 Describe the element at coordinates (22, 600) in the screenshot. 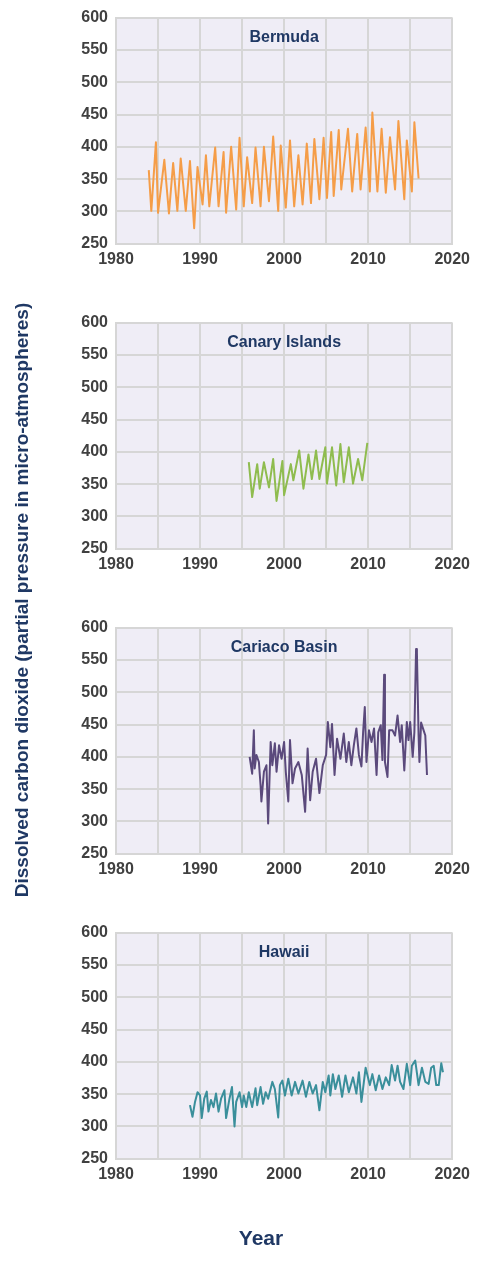

I see `y-axis-title: Dissolved carbon dioxide (partial pressure in micro-atmospheres)` at that location.